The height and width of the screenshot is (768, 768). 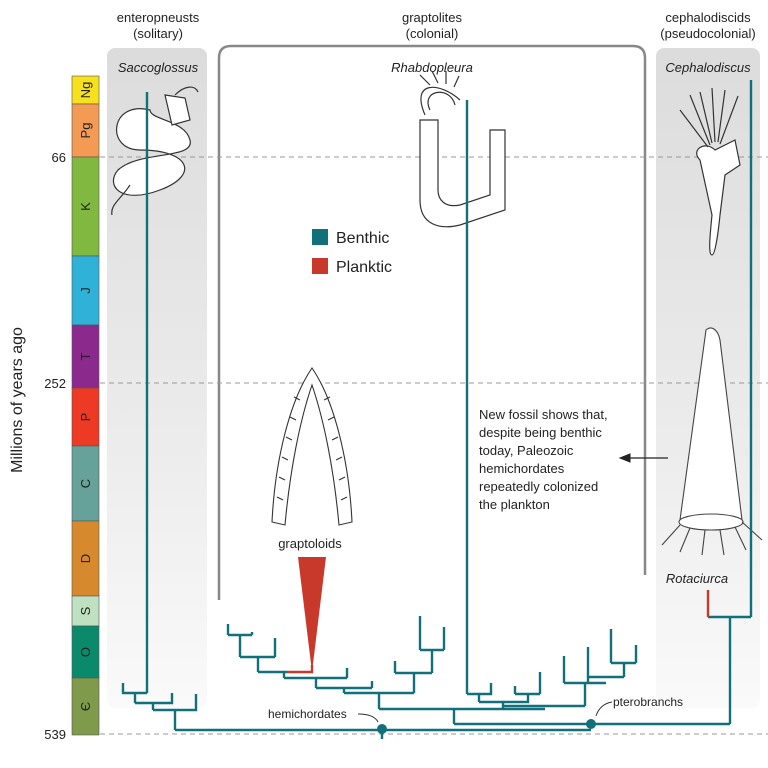 What do you see at coordinates (514, 504) in the screenshot?
I see `annotation-line: the plankton` at bounding box center [514, 504].